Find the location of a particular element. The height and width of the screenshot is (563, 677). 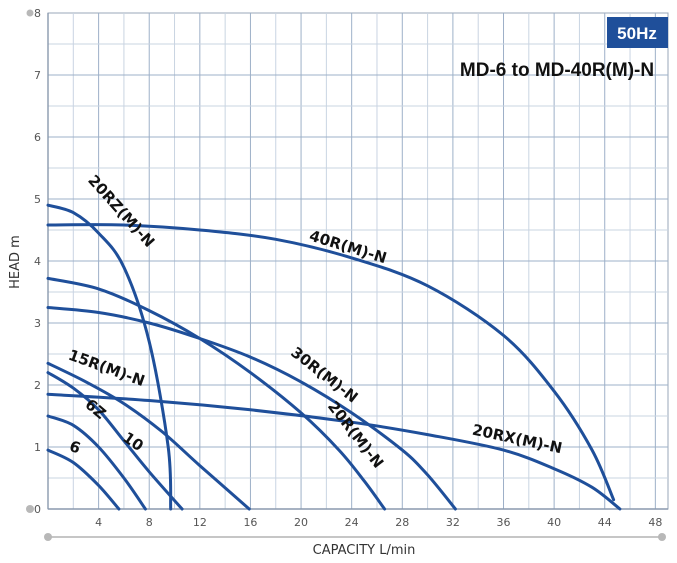

x-tick-label: 44 is located at coordinates (605, 522).